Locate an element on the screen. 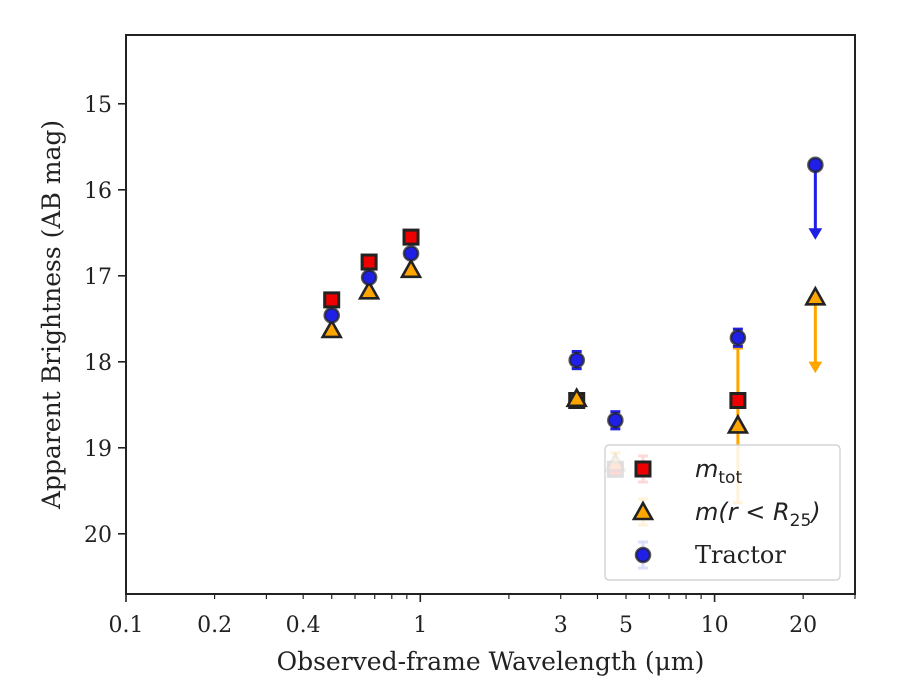 The height and width of the screenshot is (700, 900). x-axis-label: Observed-frame Wavelength (μm) is located at coordinates (491, 661).